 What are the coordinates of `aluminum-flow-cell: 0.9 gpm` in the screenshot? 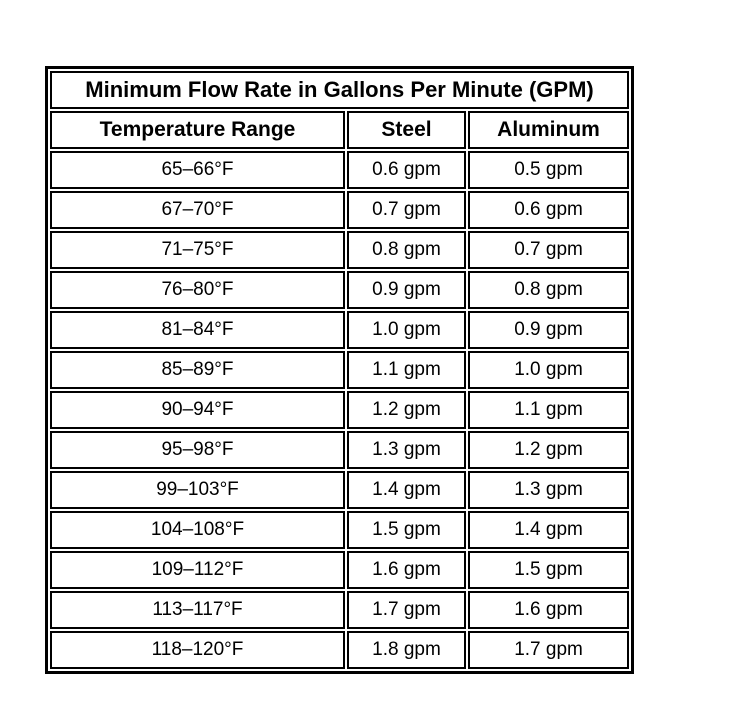 It's located at (549, 330).